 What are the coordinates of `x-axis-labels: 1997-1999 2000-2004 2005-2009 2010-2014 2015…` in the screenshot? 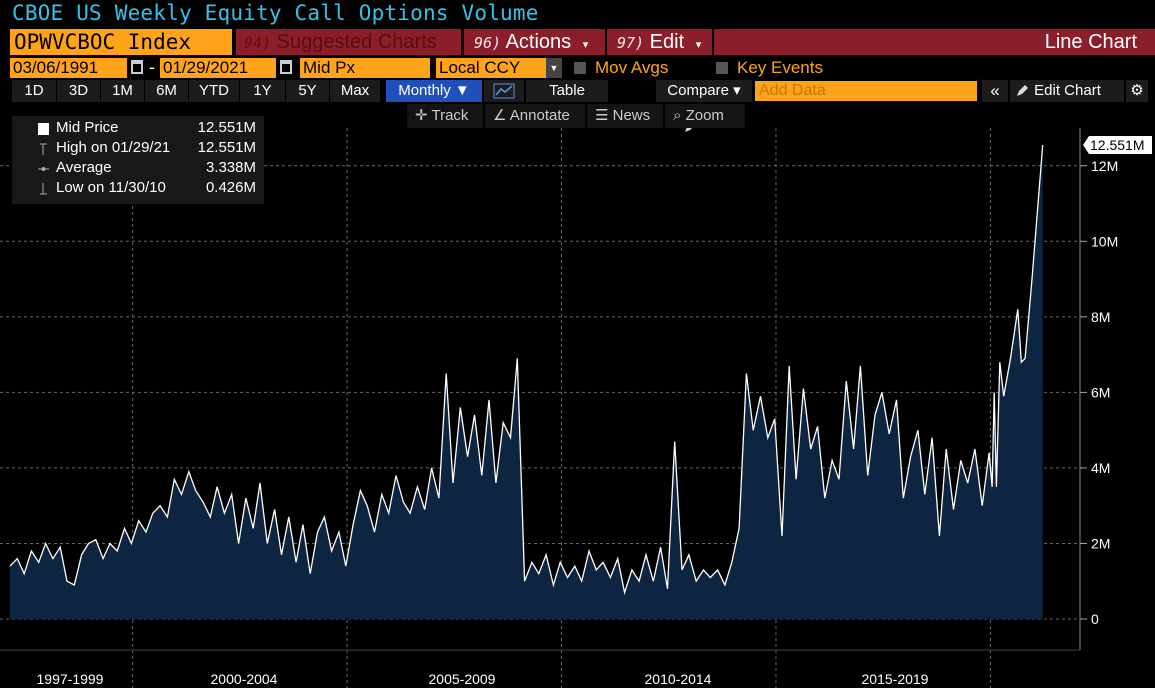 It's located at (483, 679).